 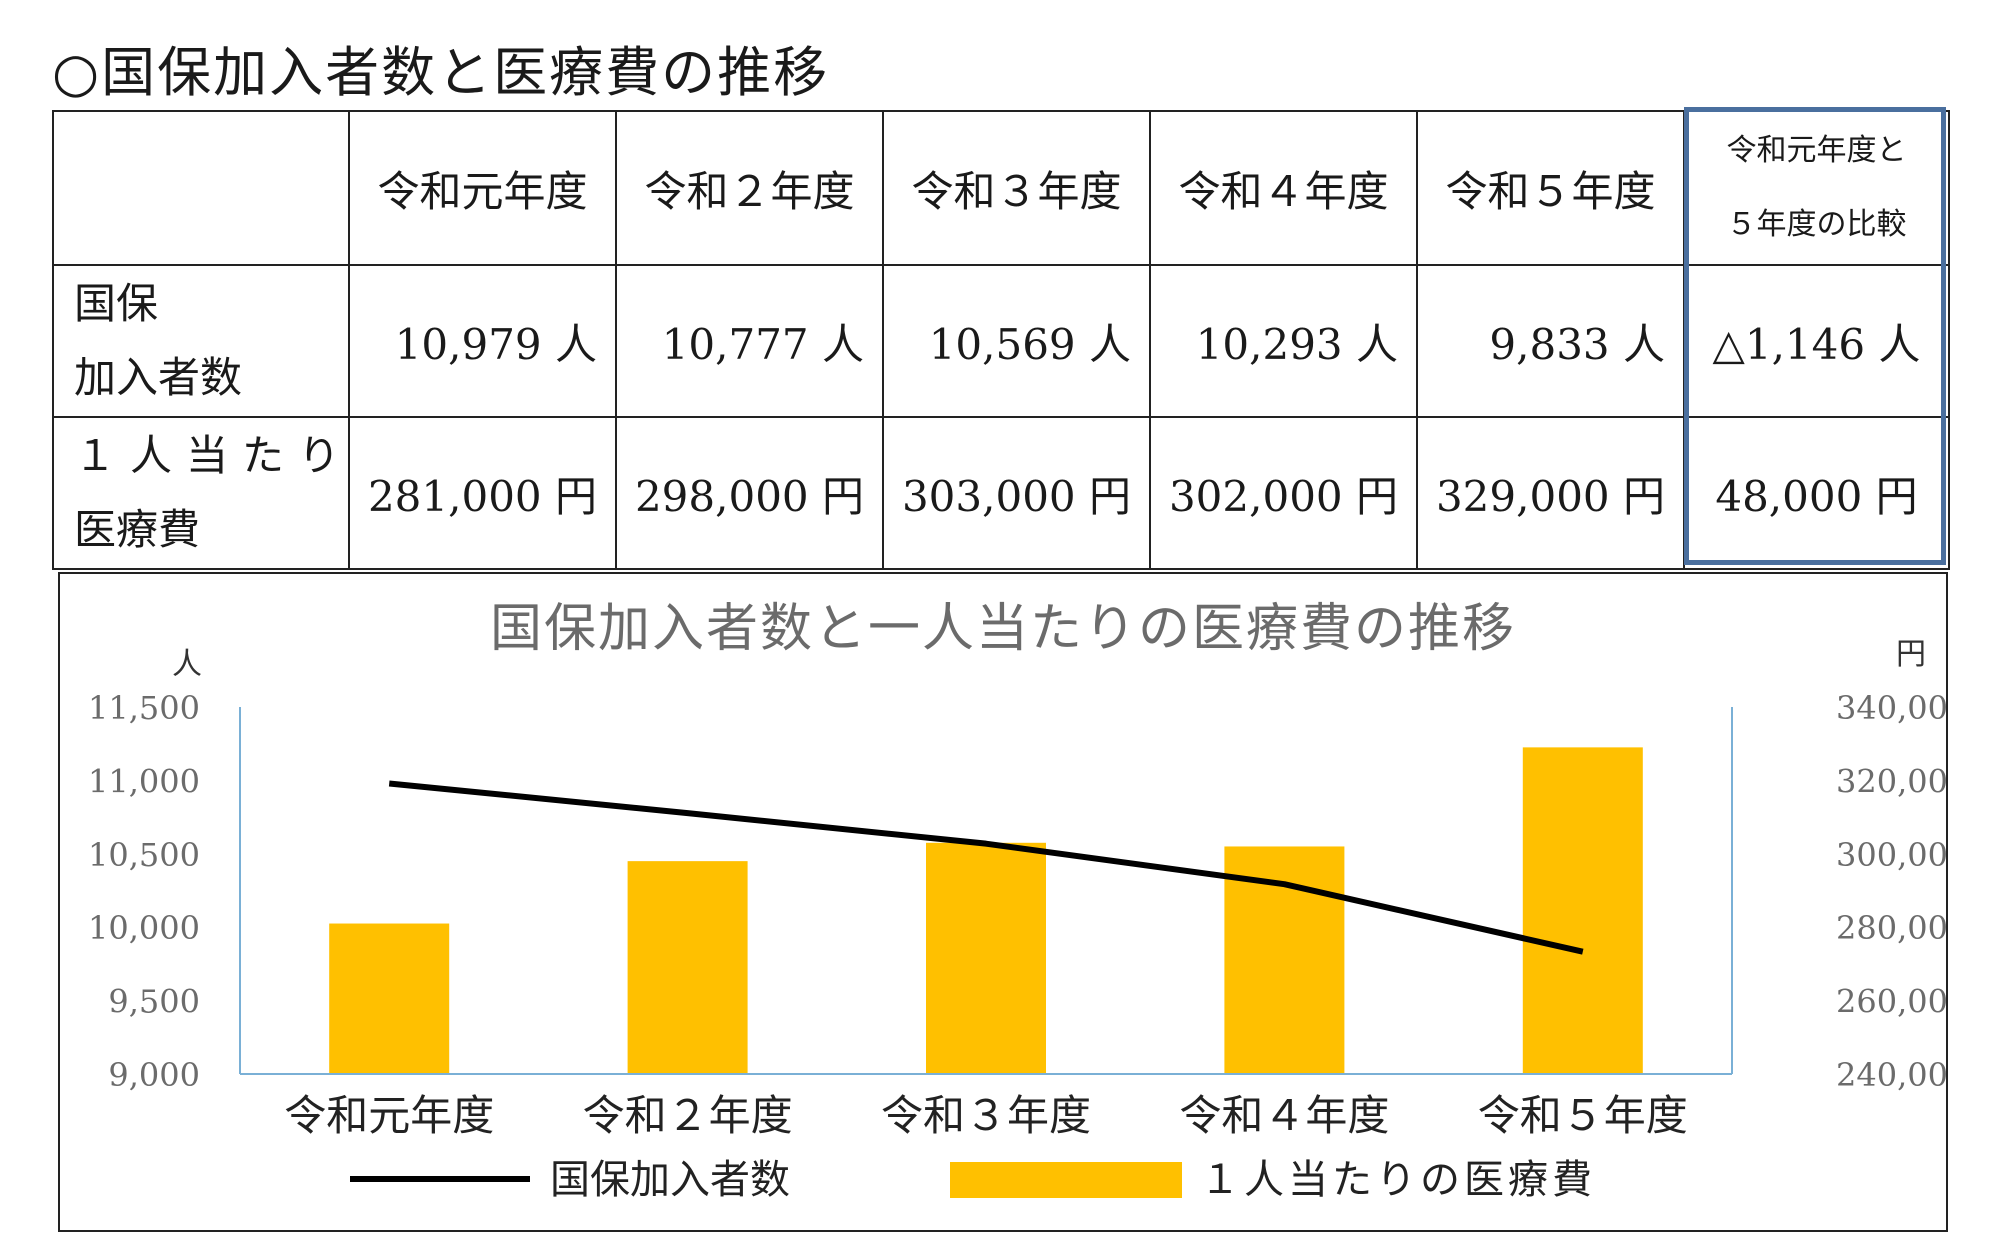 What do you see at coordinates (688, 1115) in the screenshot?
I see `x-tick-label: 令和２年度` at bounding box center [688, 1115].